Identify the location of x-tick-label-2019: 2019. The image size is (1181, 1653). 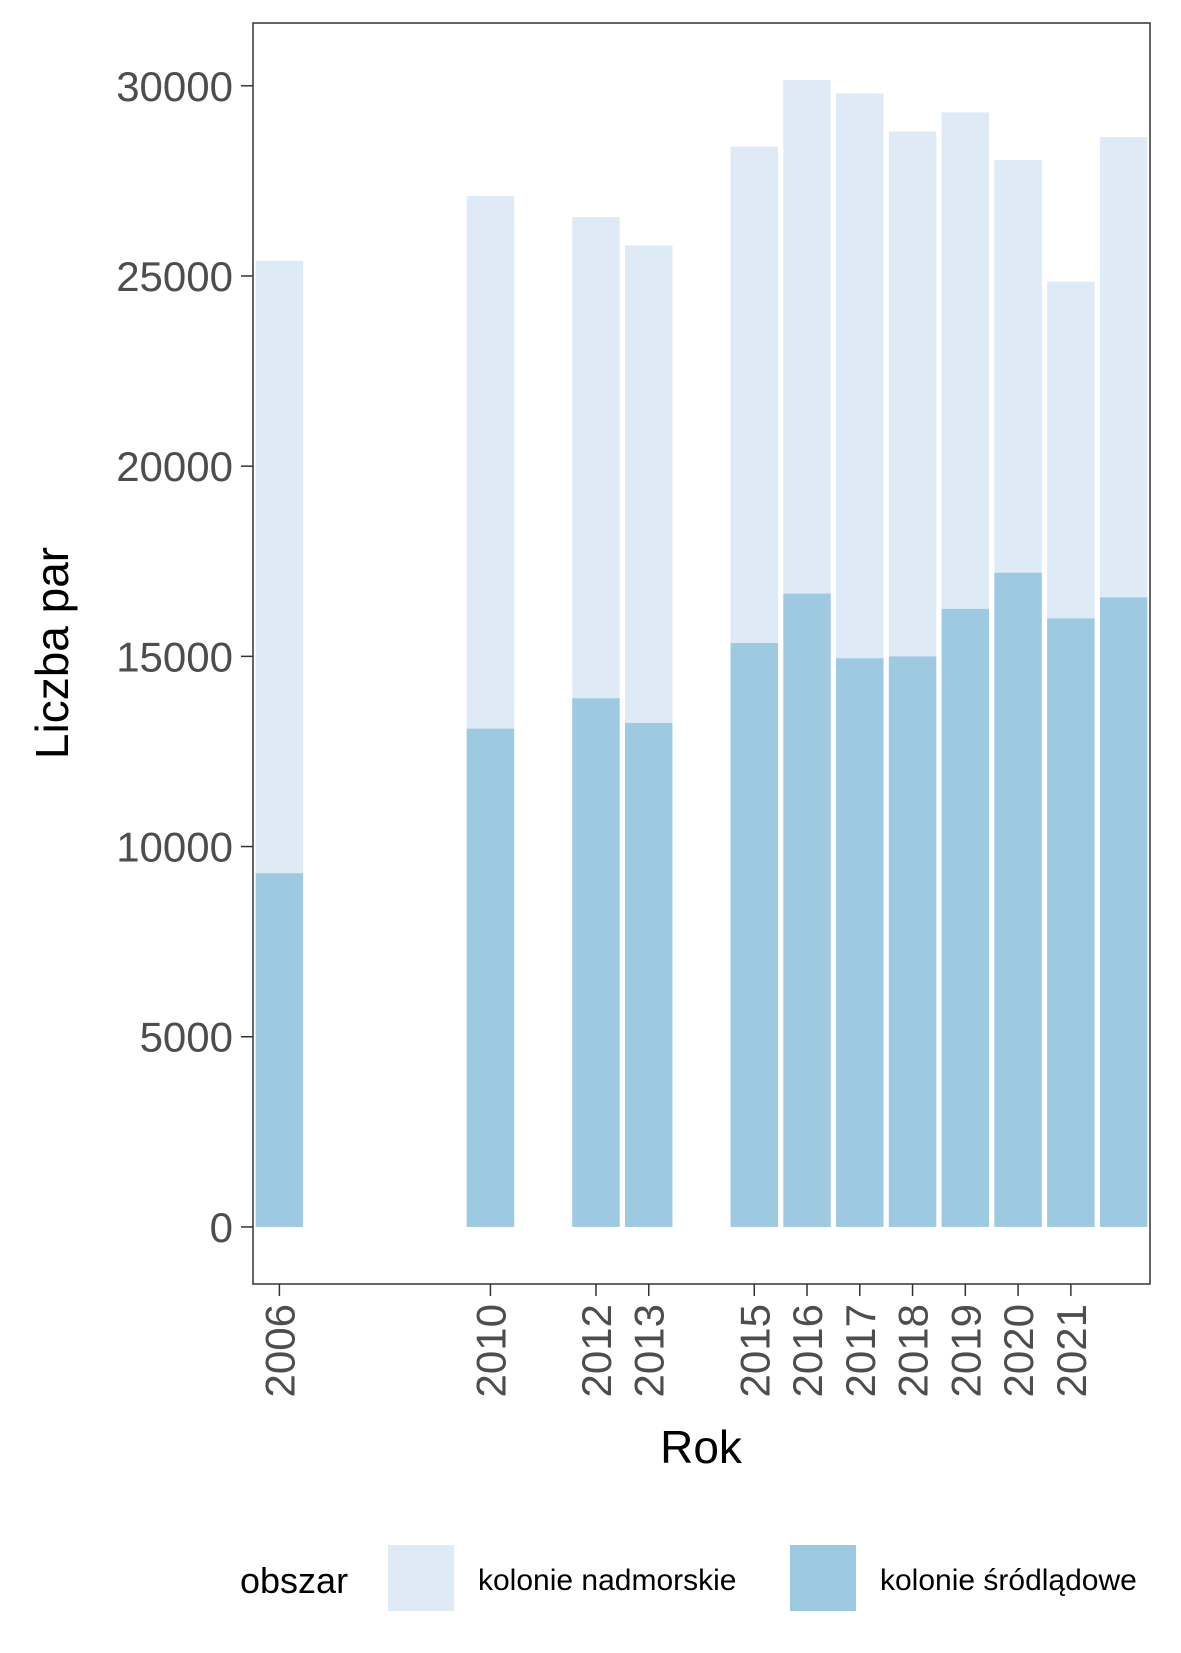
(965, 1350).